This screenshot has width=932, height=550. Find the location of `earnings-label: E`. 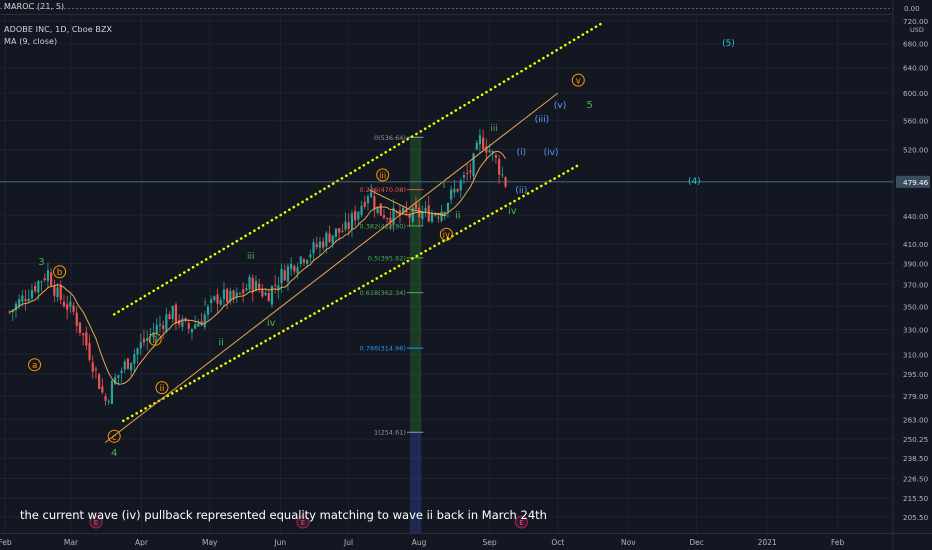

earnings-label: E is located at coordinates (521, 523).